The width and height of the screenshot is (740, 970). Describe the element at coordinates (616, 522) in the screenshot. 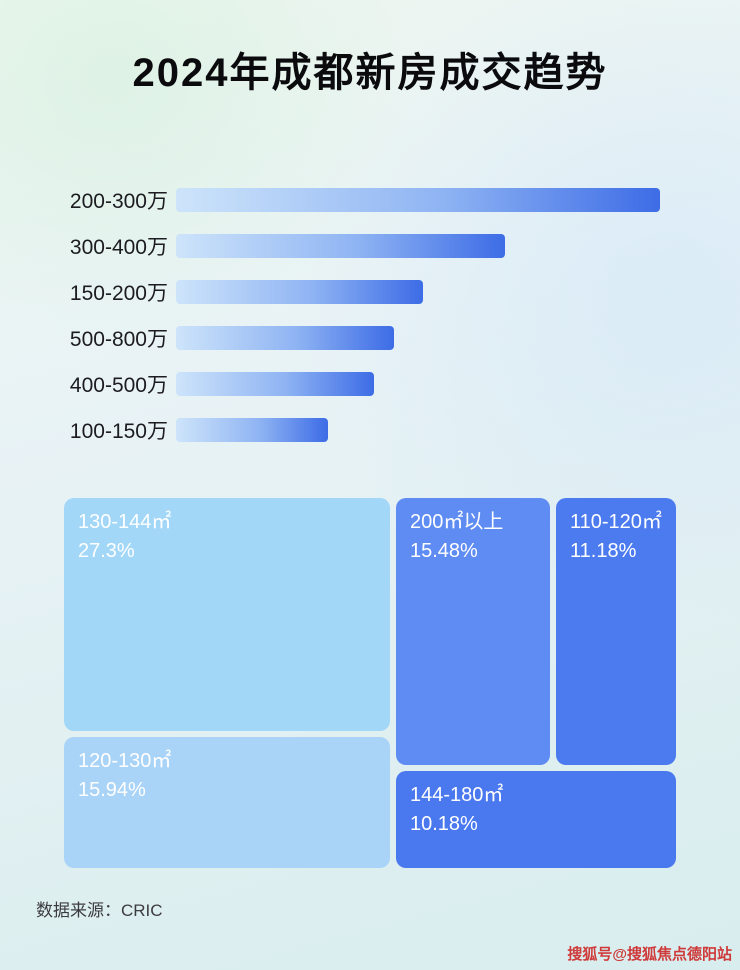

I see `treemap-block-label: 110-120㎡` at that location.